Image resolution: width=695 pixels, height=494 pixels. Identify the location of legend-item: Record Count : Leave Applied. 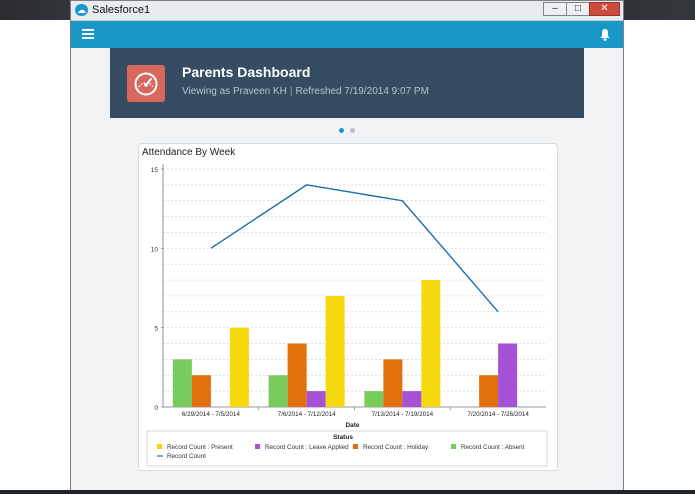
(307, 447).